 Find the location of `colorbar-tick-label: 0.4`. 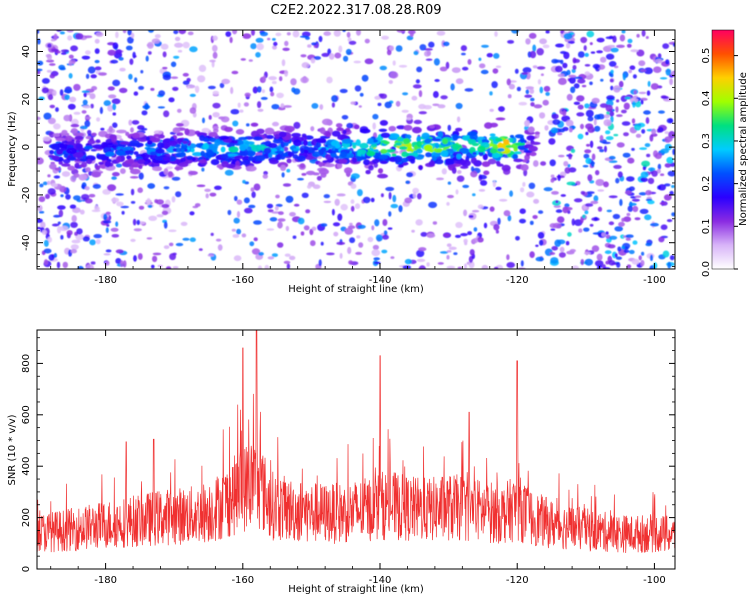

colorbar-tick-label: 0.4 is located at coordinates (706, 98).